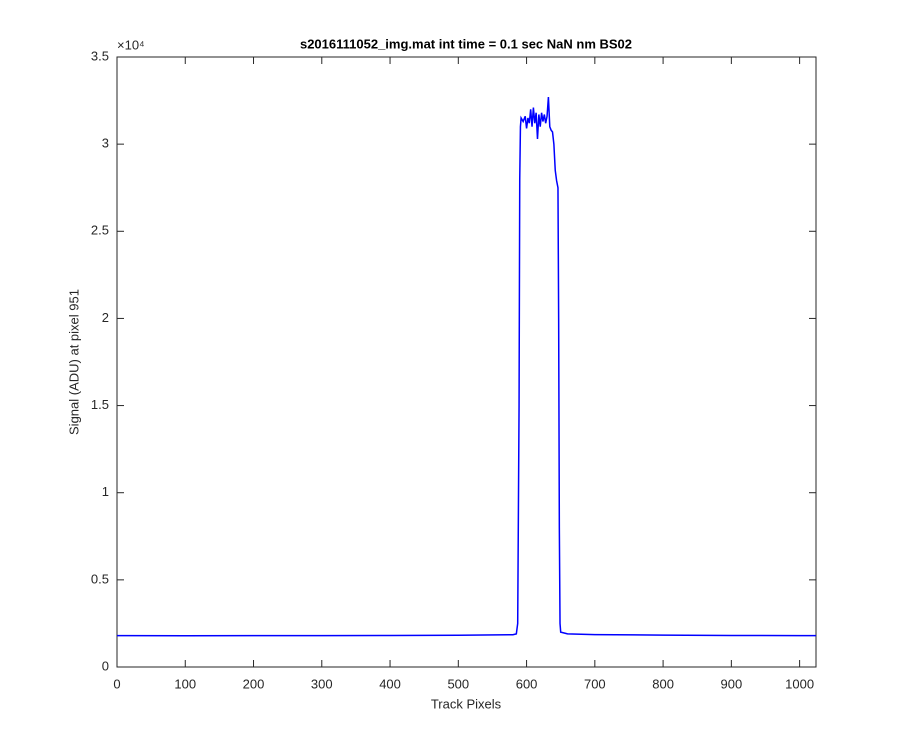 The height and width of the screenshot is (750, 900). I want to click on x-tick-label: 800, so click(663, 683).